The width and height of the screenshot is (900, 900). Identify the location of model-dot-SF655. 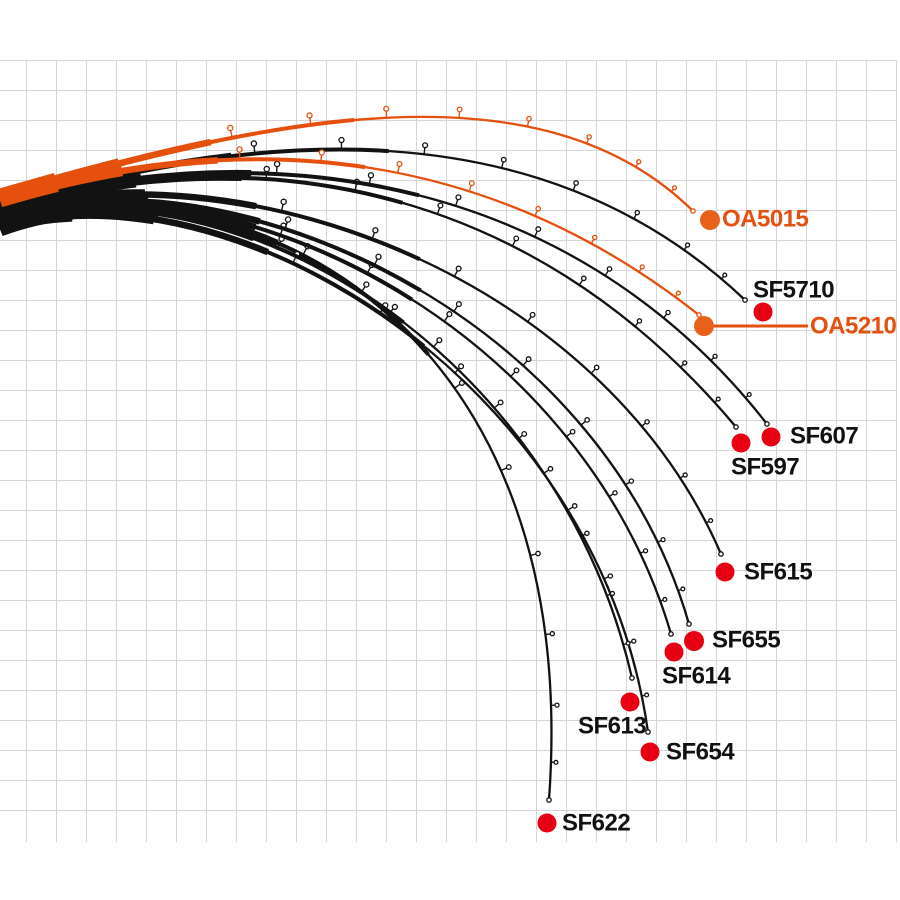
(694, 641).